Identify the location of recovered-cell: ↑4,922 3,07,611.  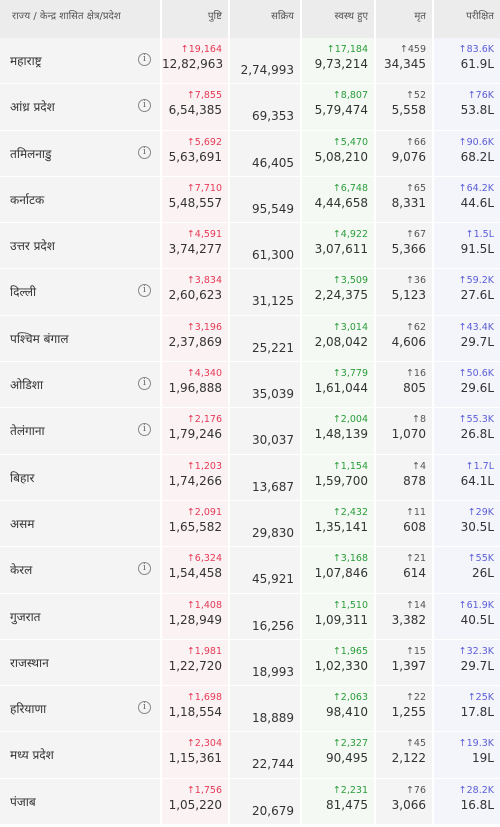
(339, 246).